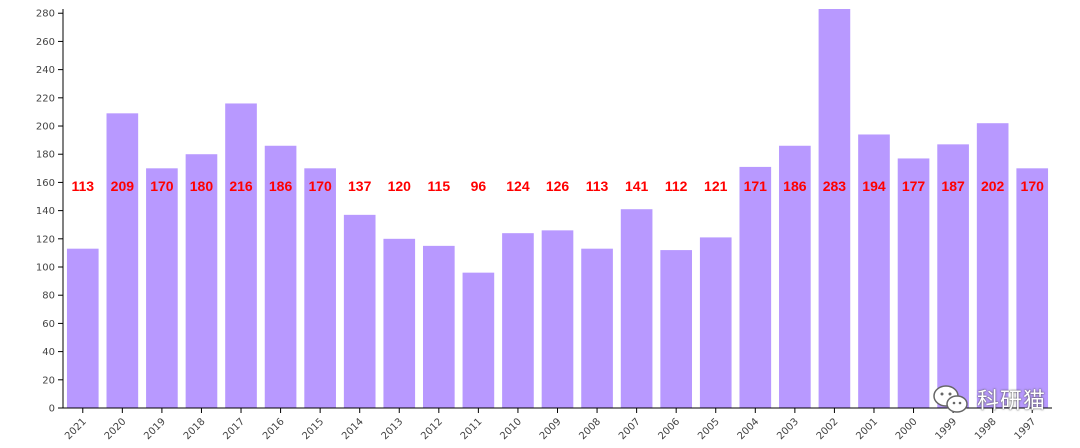  I want to click on x-tick-label: 2001, so click(867, 429).